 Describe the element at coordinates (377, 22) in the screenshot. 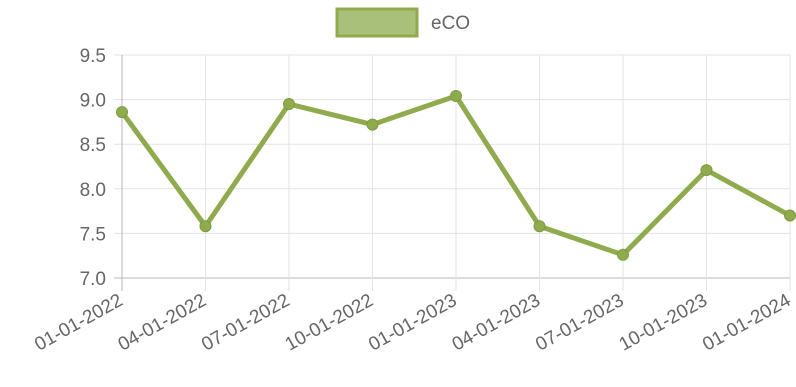

I see `legend-swatch-eco` at that location.